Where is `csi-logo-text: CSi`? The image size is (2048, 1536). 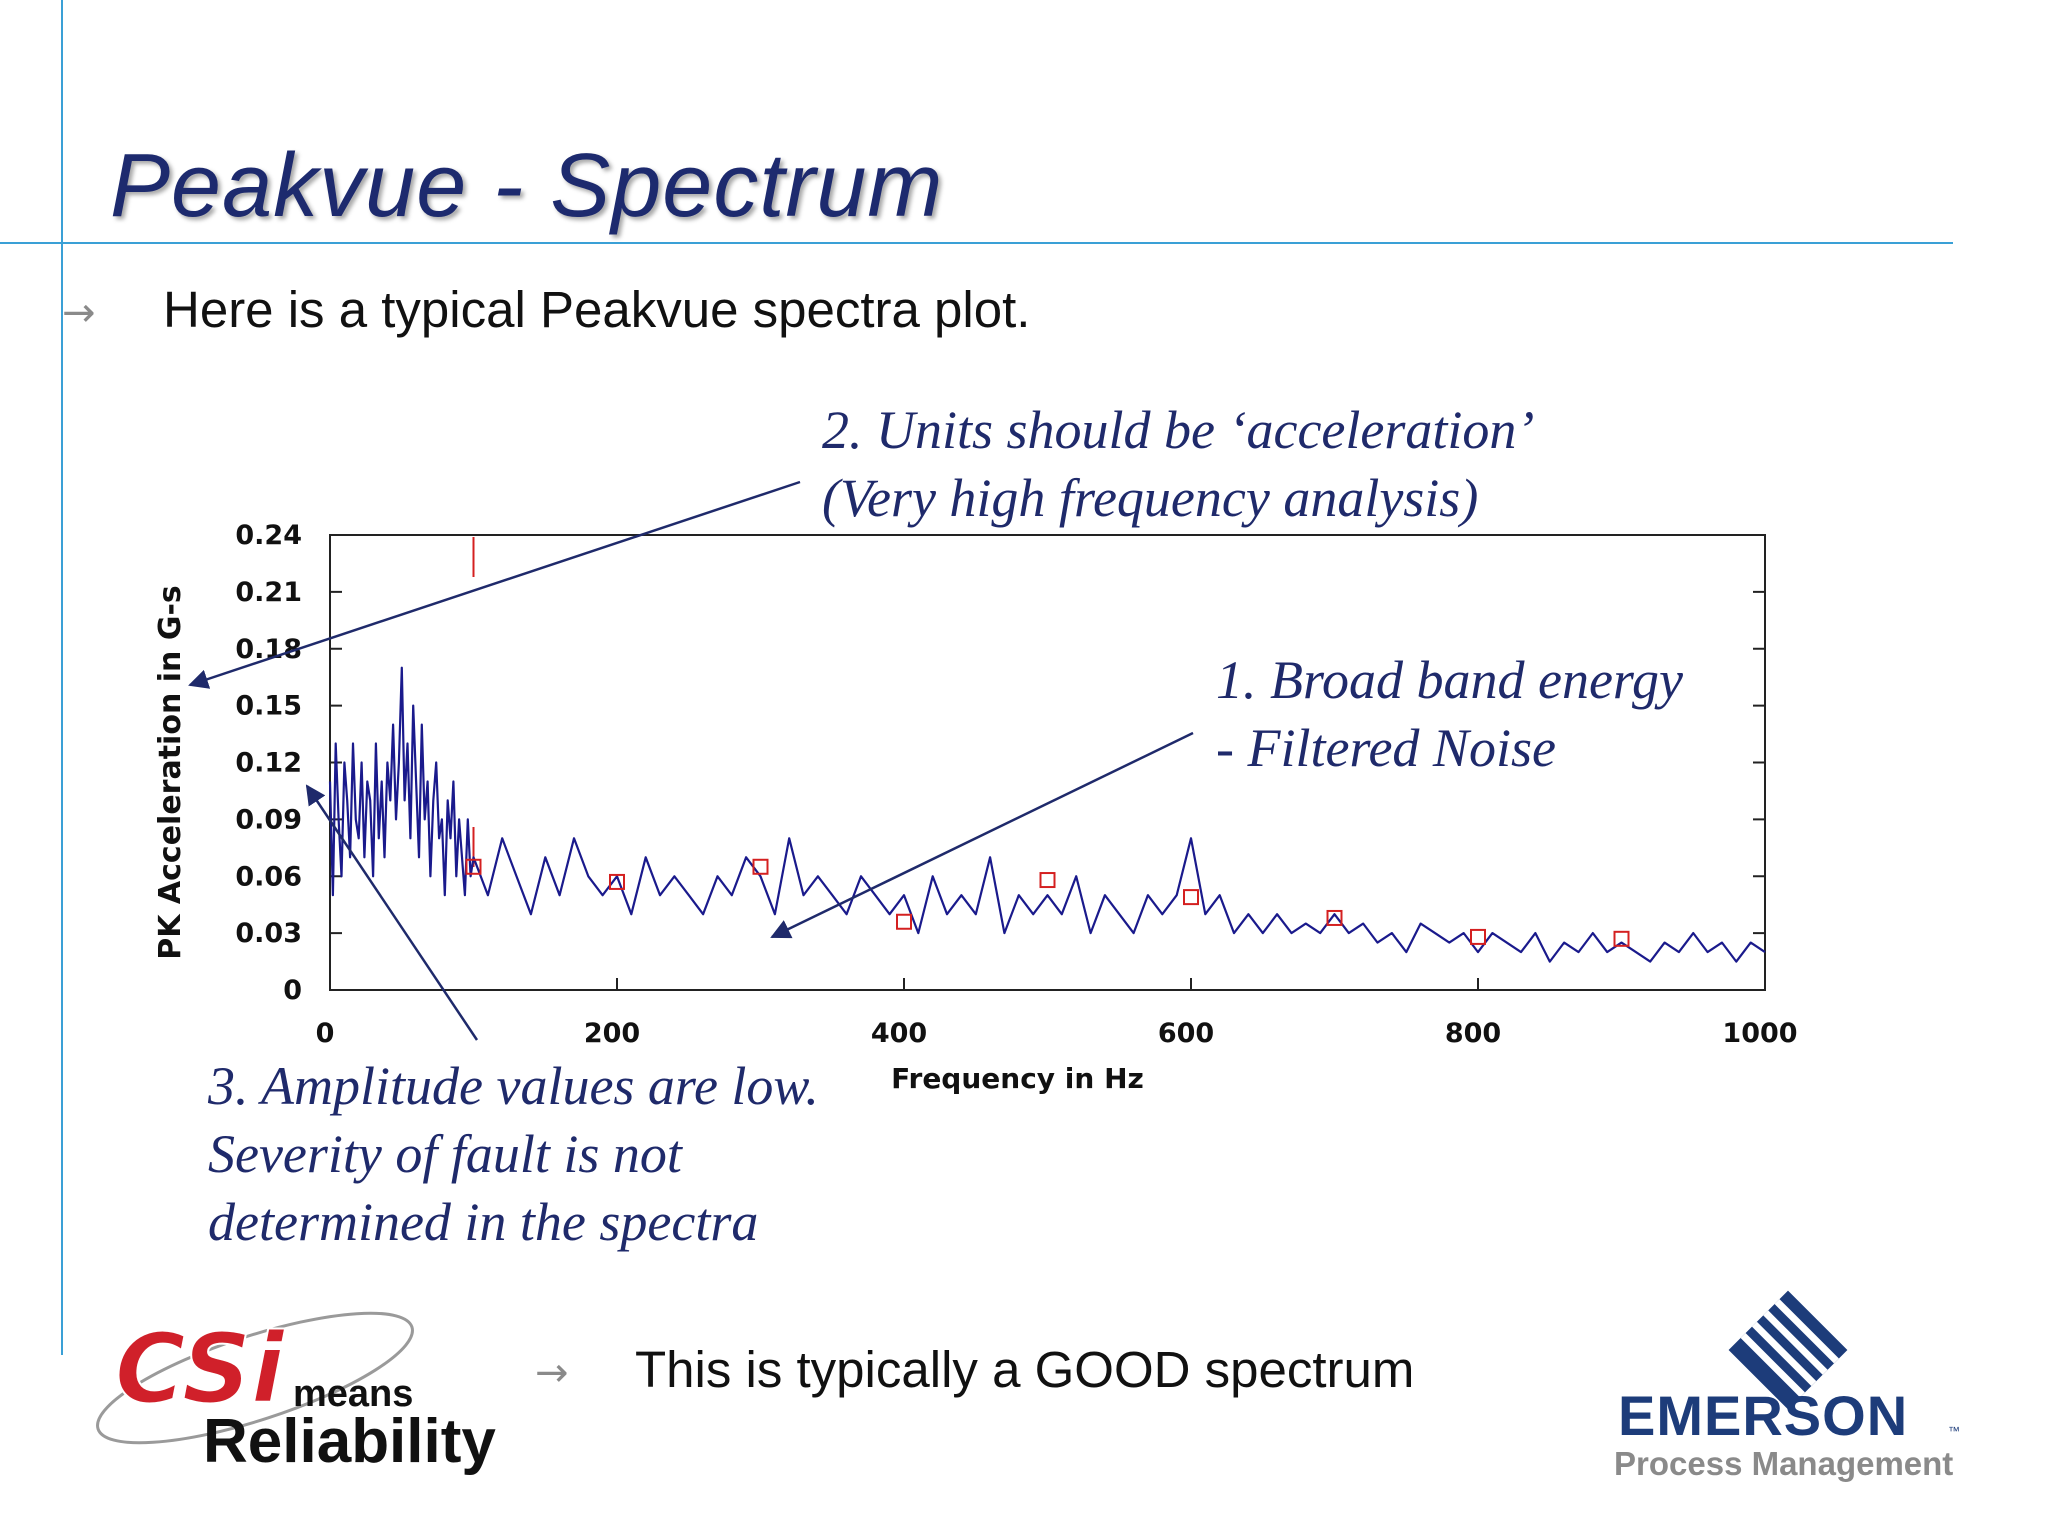 csi-logo-text: CSi is located at coordinates (200, 1369).